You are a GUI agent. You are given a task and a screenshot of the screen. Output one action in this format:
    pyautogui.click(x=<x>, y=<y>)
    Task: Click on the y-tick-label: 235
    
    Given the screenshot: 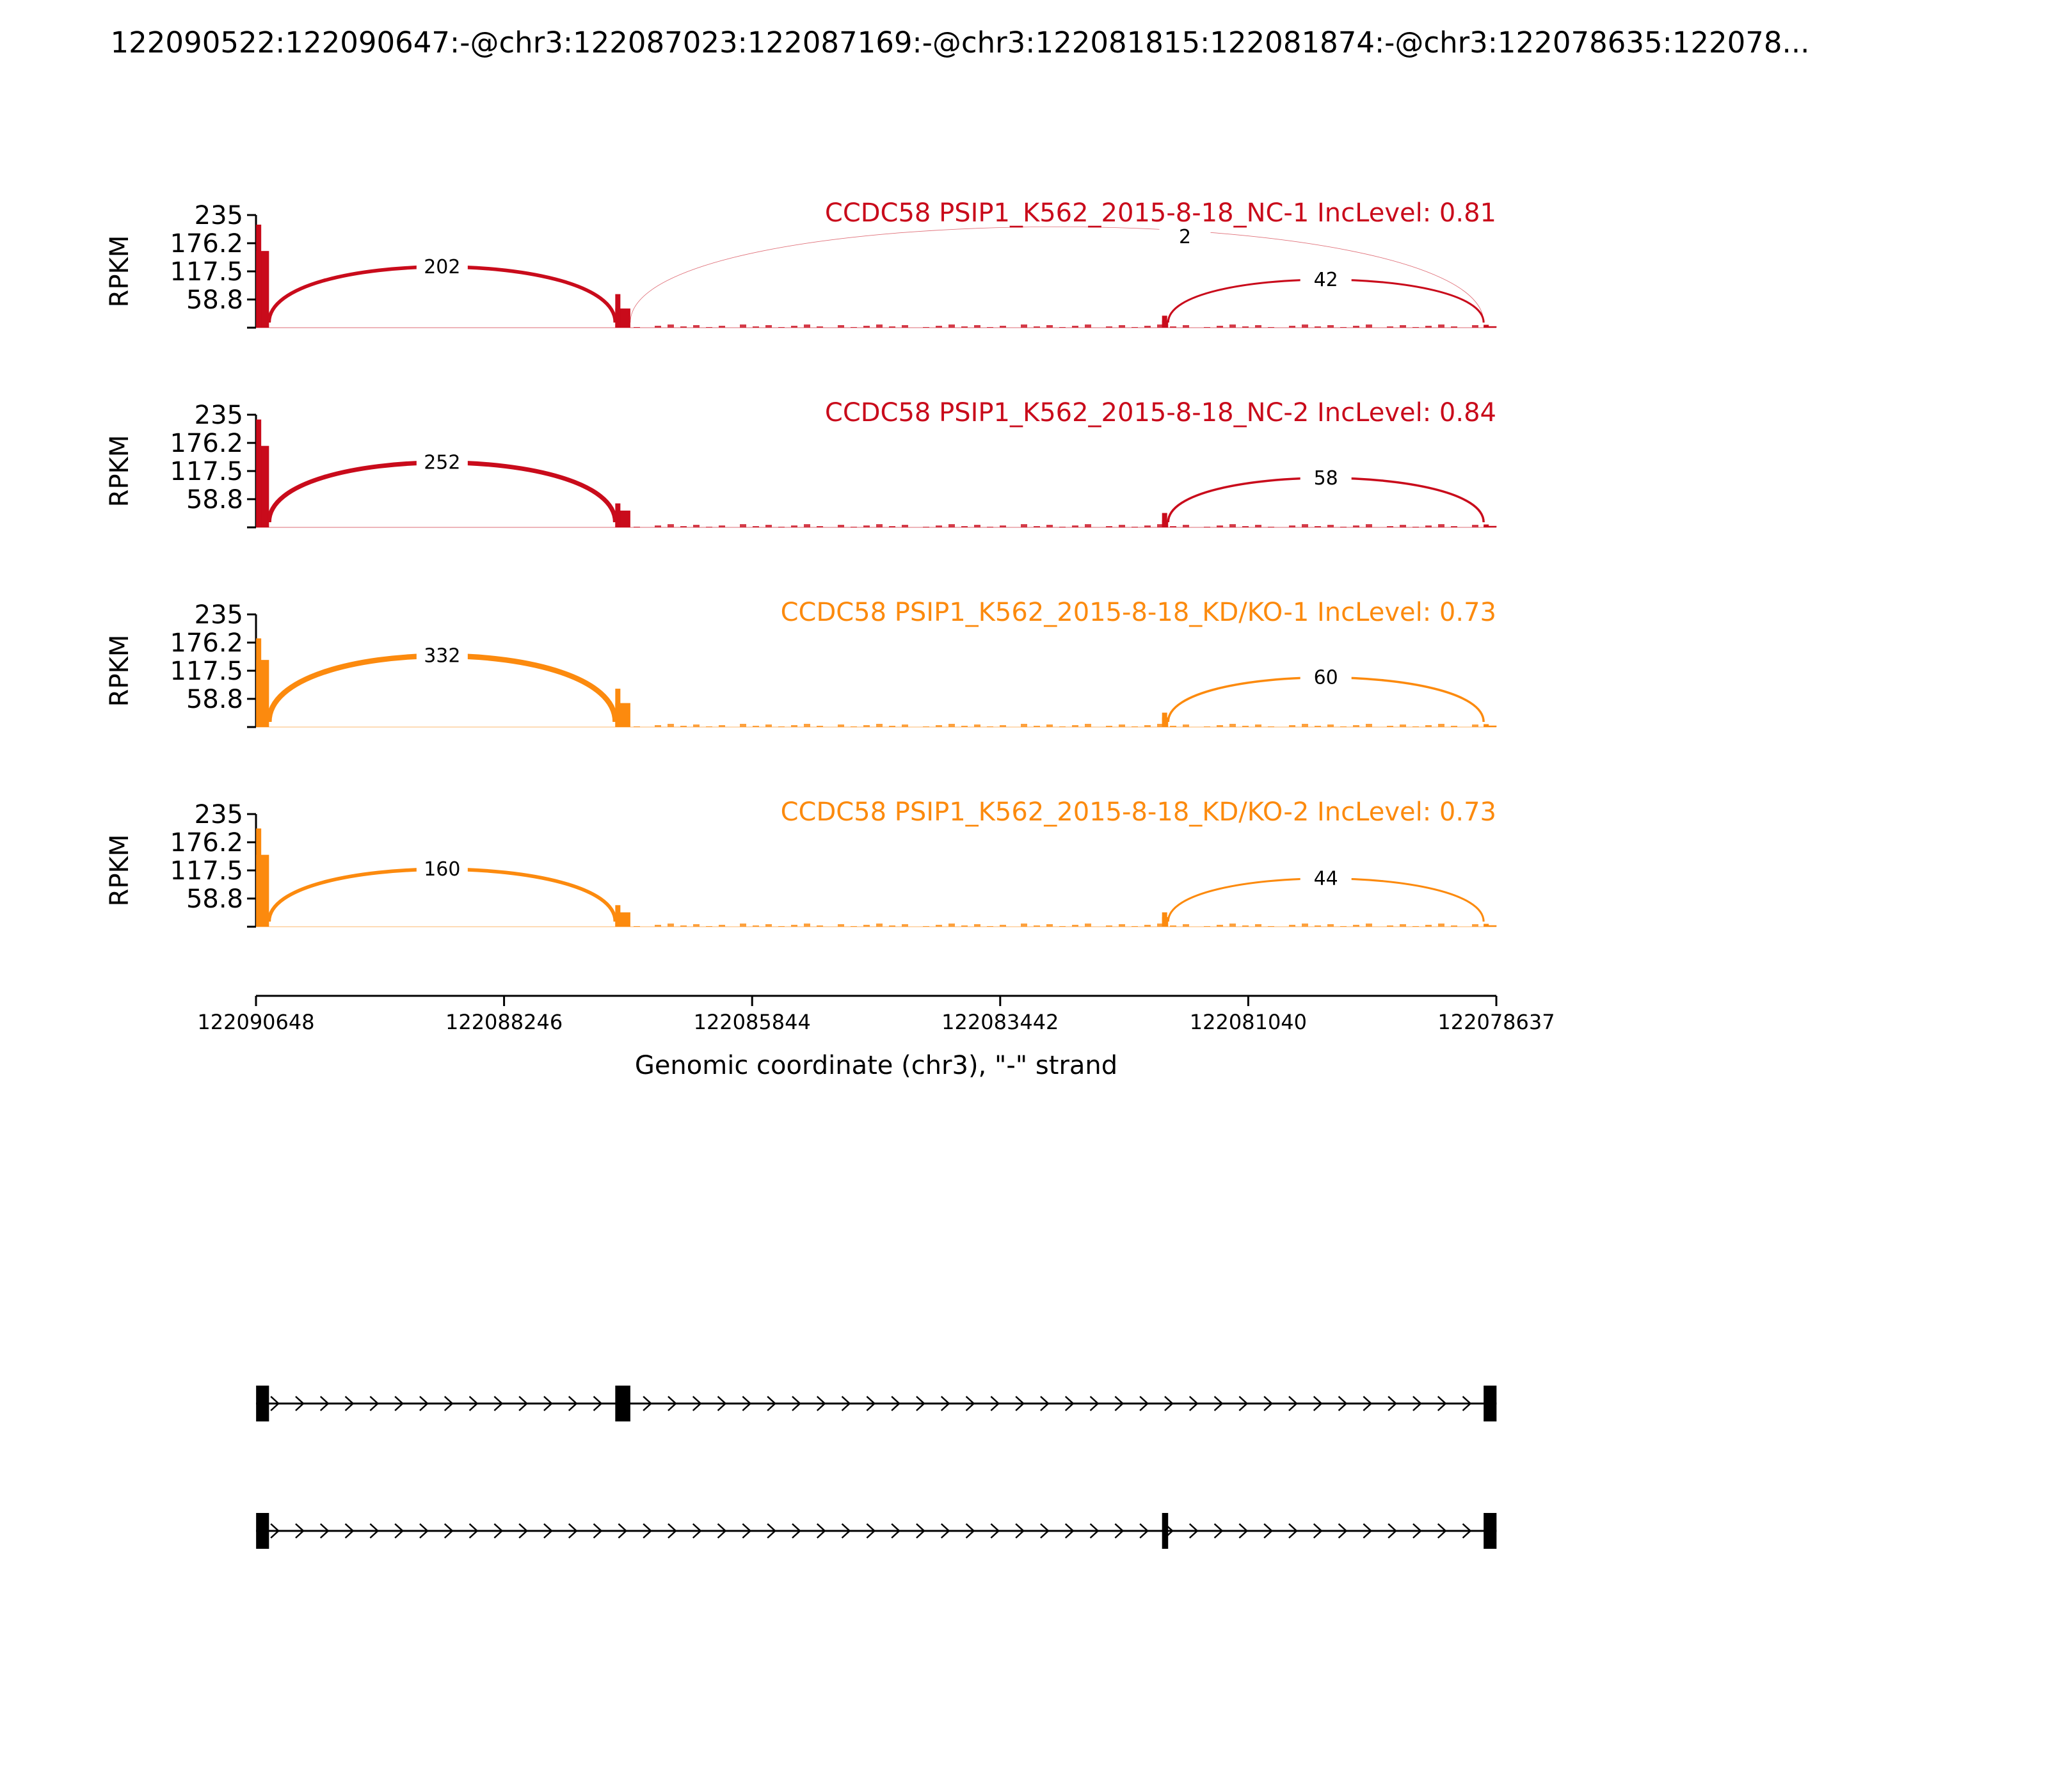 What is the action you would take?
    pyautogui.click(x=219, y=615)
    